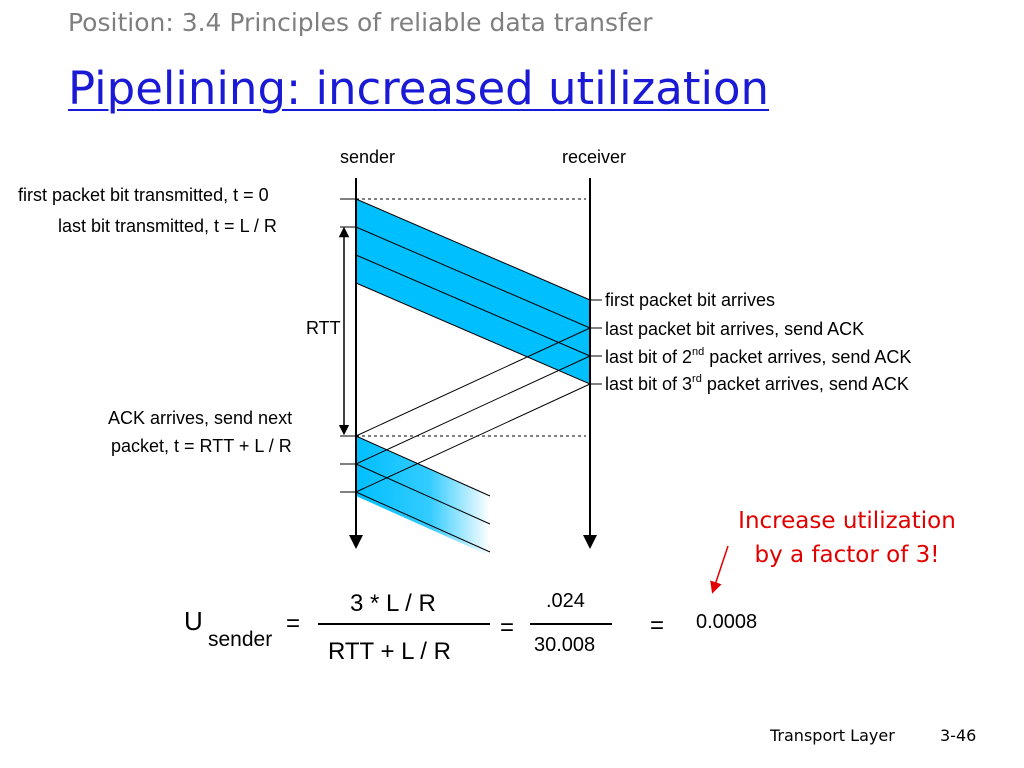 This screenshot has width=1024, height=768. What do you see at coordinates (240, 639) in the screenshot?
I see `formula-subscript: sender` at bounding box center [240, 639].